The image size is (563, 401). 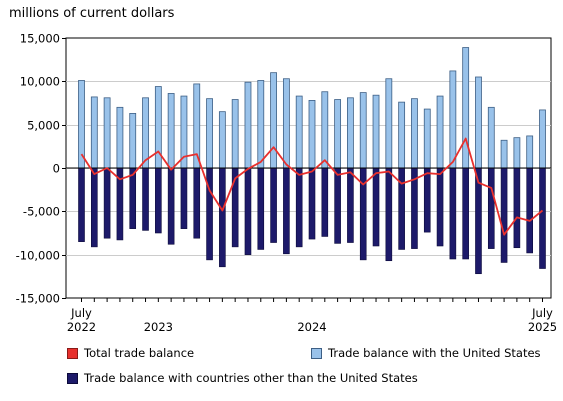 I want to click on y-tick-label: -5,000, so click(x=41, y=212).